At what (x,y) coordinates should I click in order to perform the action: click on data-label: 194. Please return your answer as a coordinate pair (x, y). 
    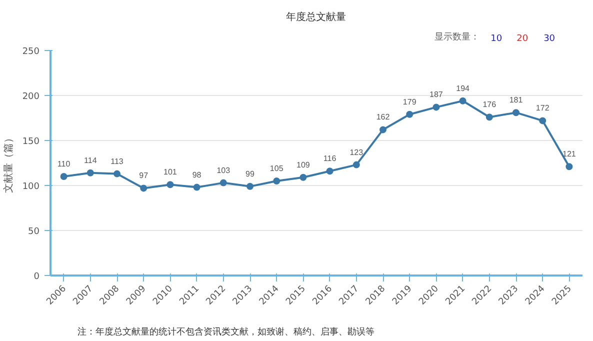
    Looking at the image, I should click on (463, 88).